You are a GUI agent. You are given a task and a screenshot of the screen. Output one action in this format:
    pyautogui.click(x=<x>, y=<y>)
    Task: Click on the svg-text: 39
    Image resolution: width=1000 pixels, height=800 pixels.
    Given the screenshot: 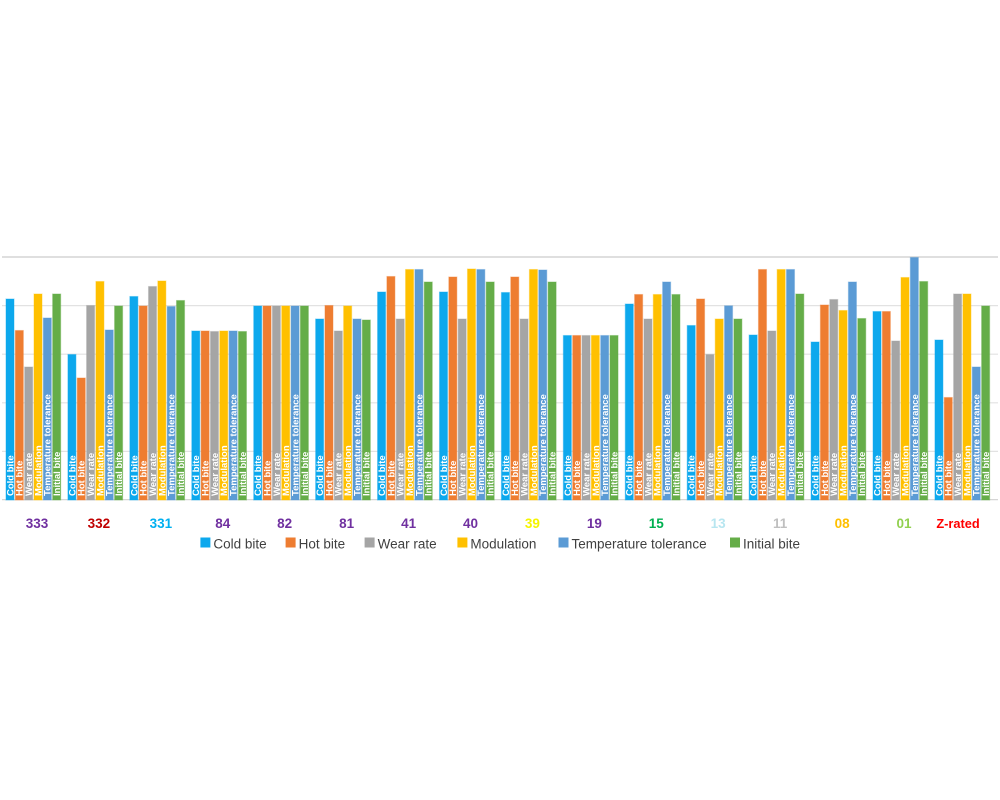 What is the action you would take?
    pyautogui.click(x=532, y=523)
    